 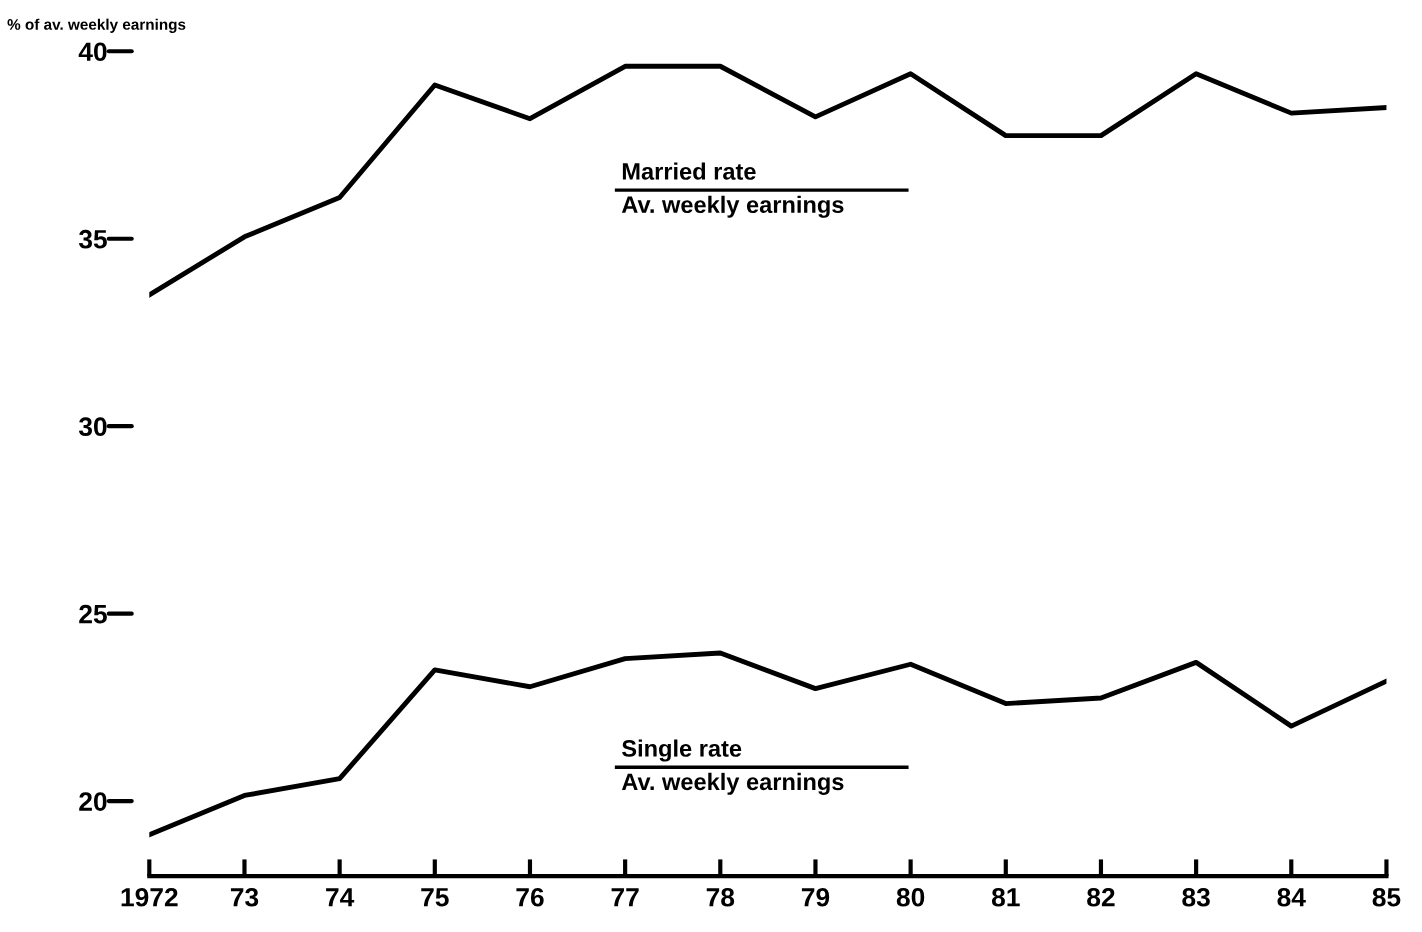 I want to click on x-tick-label: 83, so click(x=1196, y=897).